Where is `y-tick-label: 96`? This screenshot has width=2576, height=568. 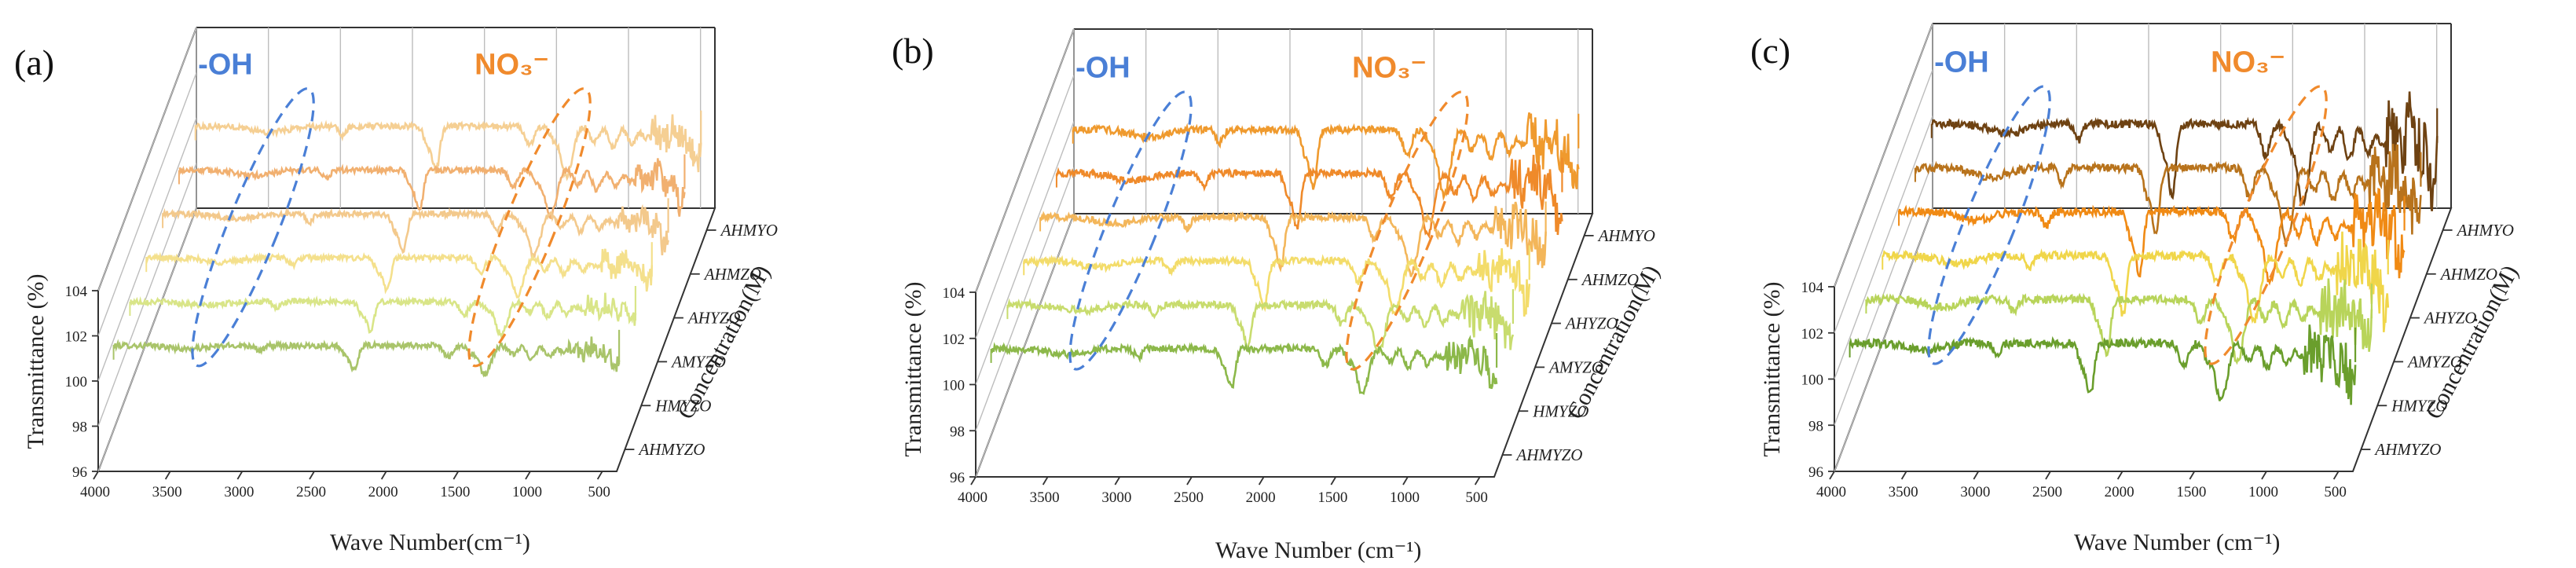
y-tick-label: 96 is located at coordinates (957, 478).